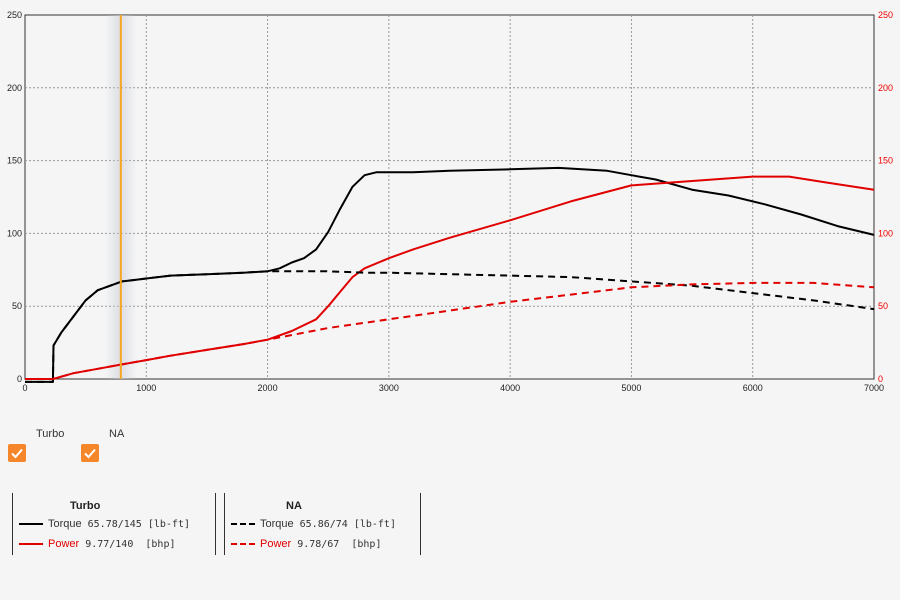 The width and height of the screenshot is (900, 600). Describe the element at coordinates (14, 197) in the screenshot. I see `y-axis-left-ticks: 0 50 100 150 200 250` at that location.